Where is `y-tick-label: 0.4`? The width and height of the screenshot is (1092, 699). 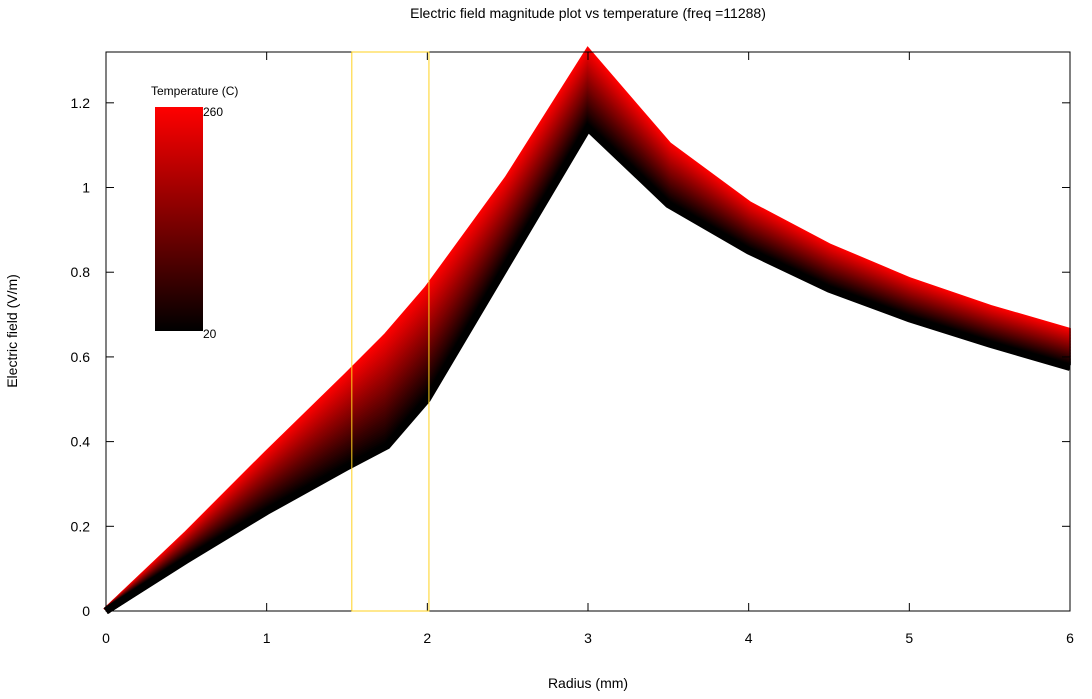 y-tick-label: 0.4 is located at coordinates (81, 442).